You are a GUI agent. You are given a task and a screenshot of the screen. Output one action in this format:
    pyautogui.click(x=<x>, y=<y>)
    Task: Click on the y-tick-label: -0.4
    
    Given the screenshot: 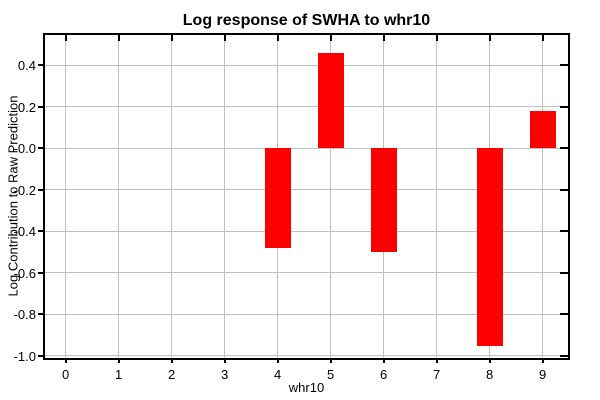 What is the action you would take?
    pyautogui.click(x=24, y=232)
    